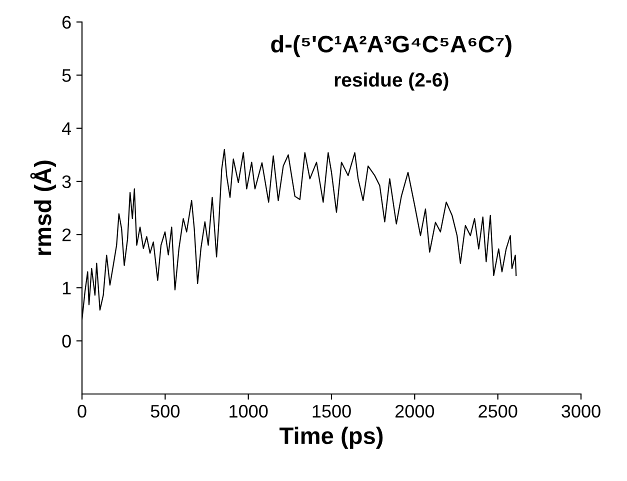 The height and width of the screenshot is (481, 627). I want to click on y-axis-title: rmsd (Å), so click(43, 207).